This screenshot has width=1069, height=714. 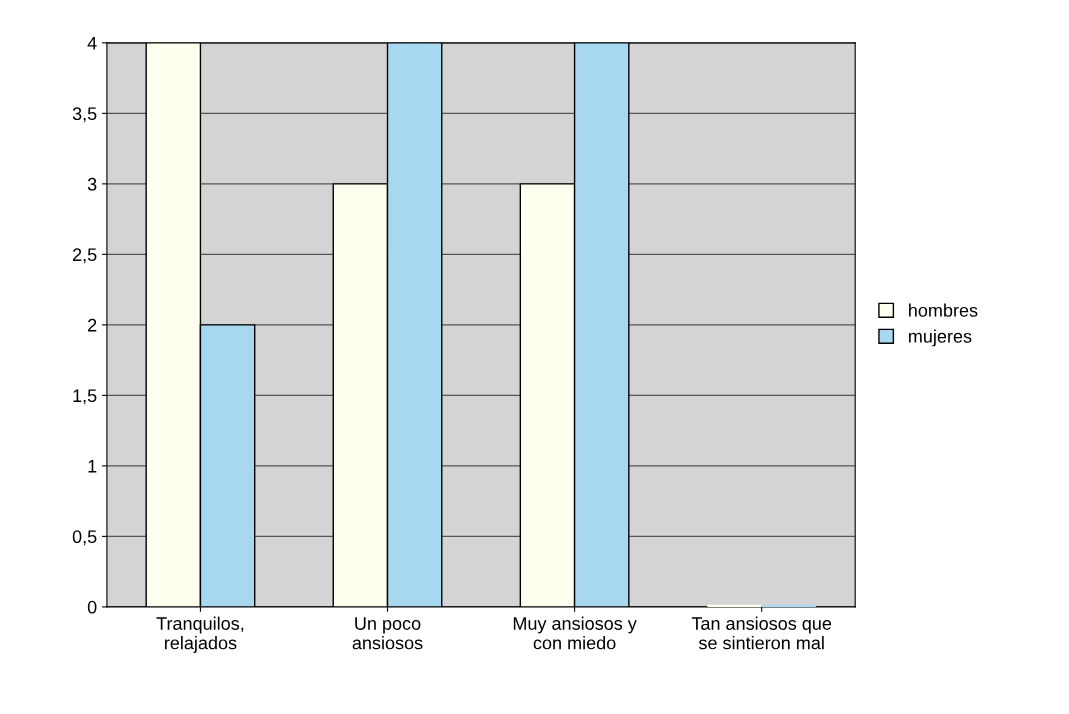 I want to click on y-tick-label: 0, so click(x=92, y=607).